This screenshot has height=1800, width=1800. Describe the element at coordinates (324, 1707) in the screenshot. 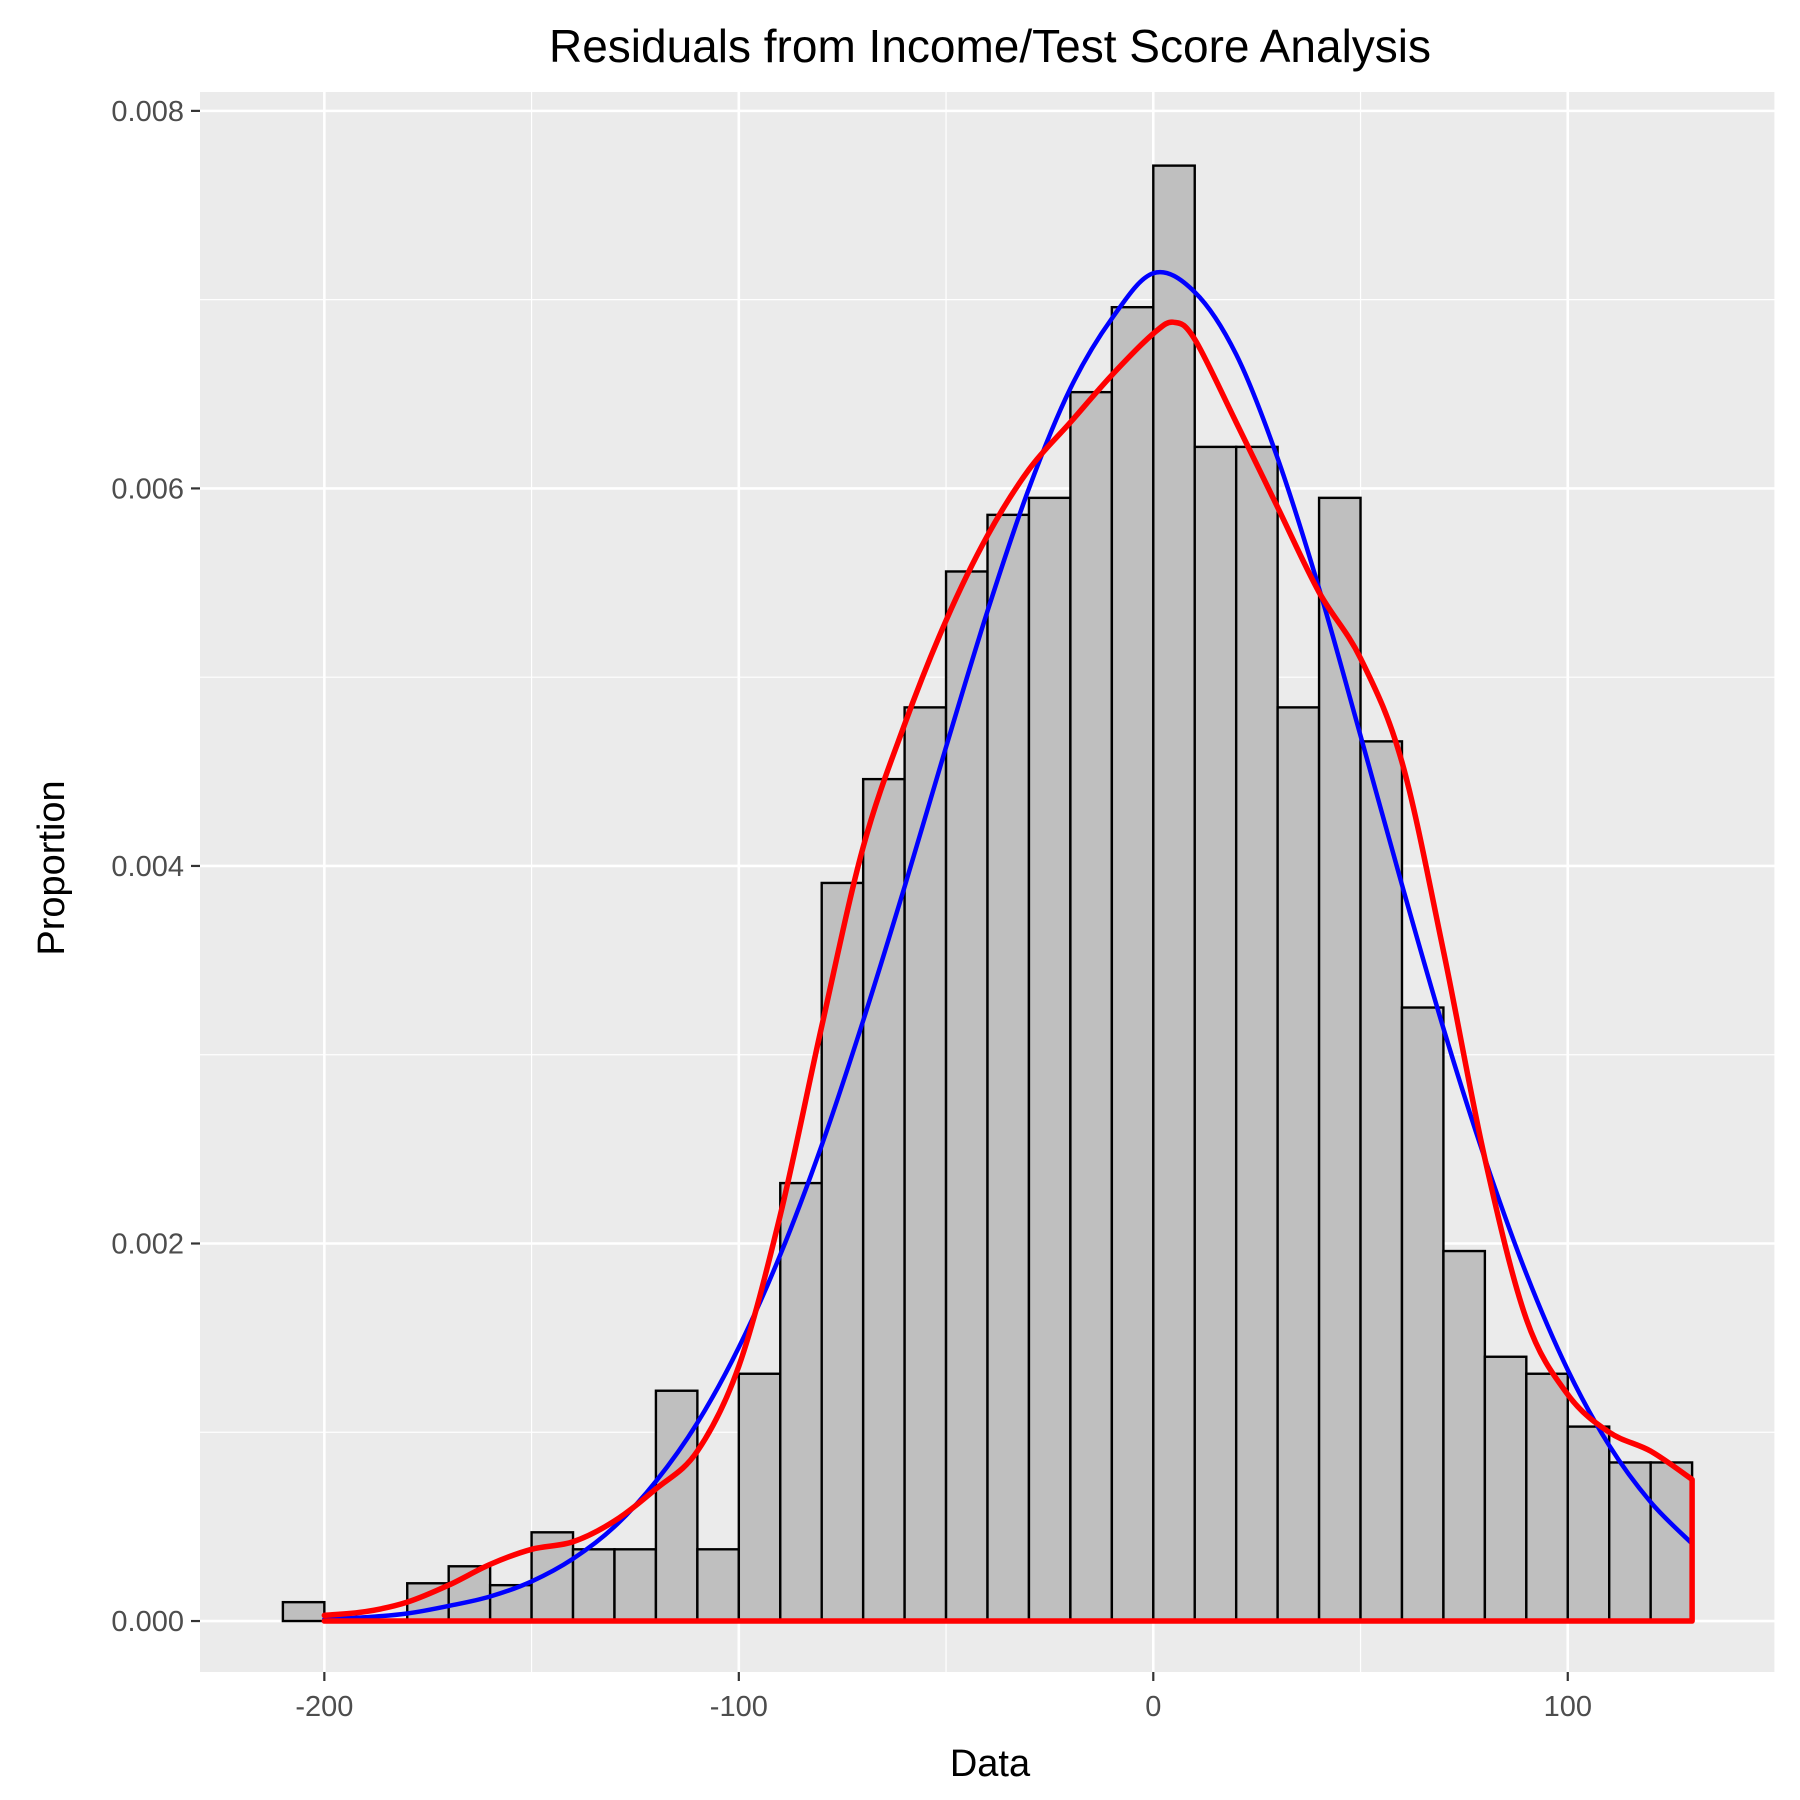

I see `x-tick-label: -200` at that location.